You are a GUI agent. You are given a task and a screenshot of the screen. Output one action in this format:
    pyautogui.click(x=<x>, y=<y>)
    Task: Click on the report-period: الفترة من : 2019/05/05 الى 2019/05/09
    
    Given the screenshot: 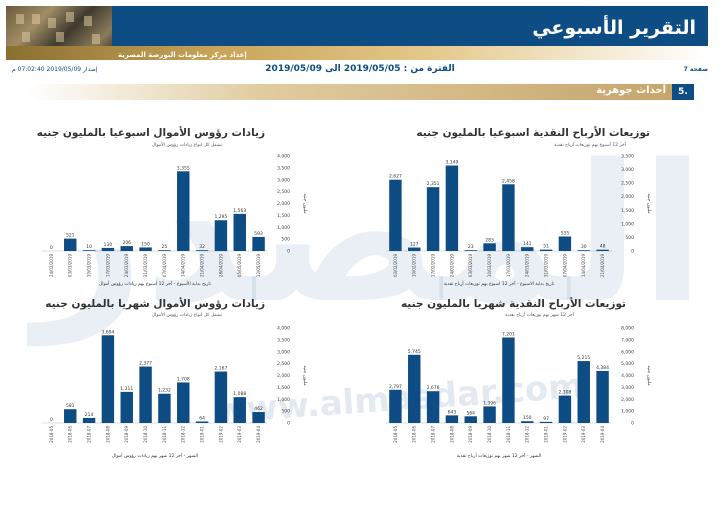 What is the action you would take?
    pyautogui.click(x=360, y=69)
    